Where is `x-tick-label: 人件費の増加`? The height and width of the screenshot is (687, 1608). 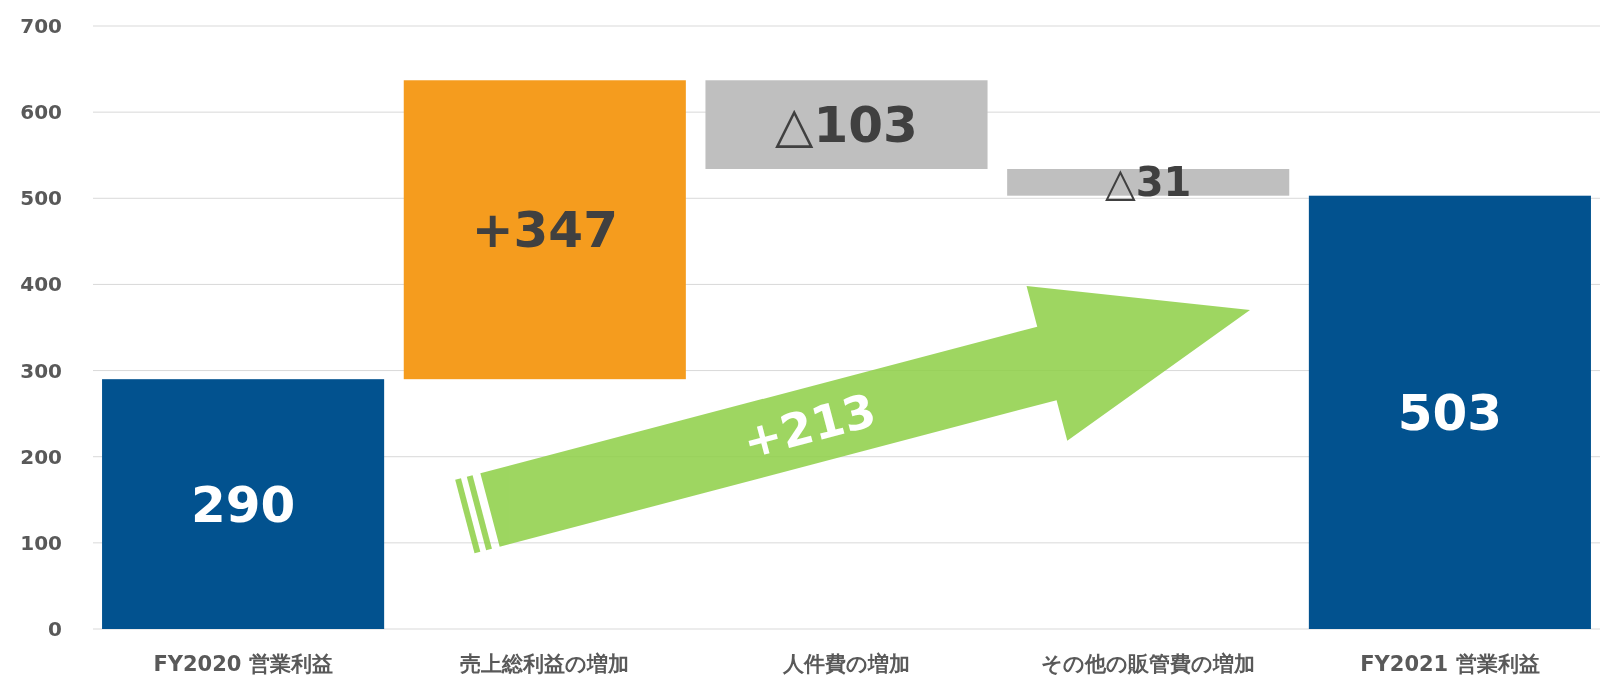 x-tick-label: 人件費の増加 is located at coordinates (846, 664).